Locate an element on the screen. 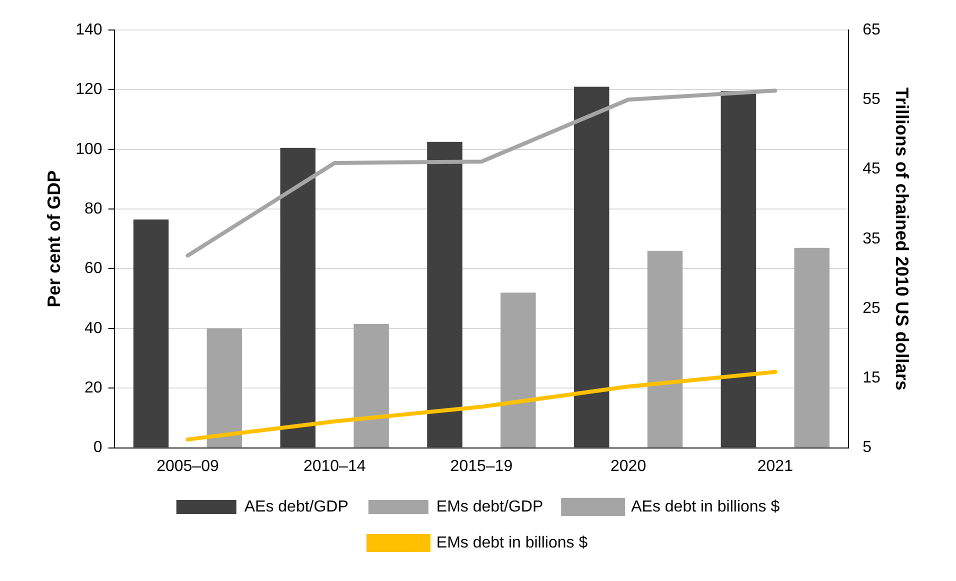 Image resolution: width=956 pixels, height=581 pixels. x-tick-label: 2015–19 is located at coordinates (481, 466).